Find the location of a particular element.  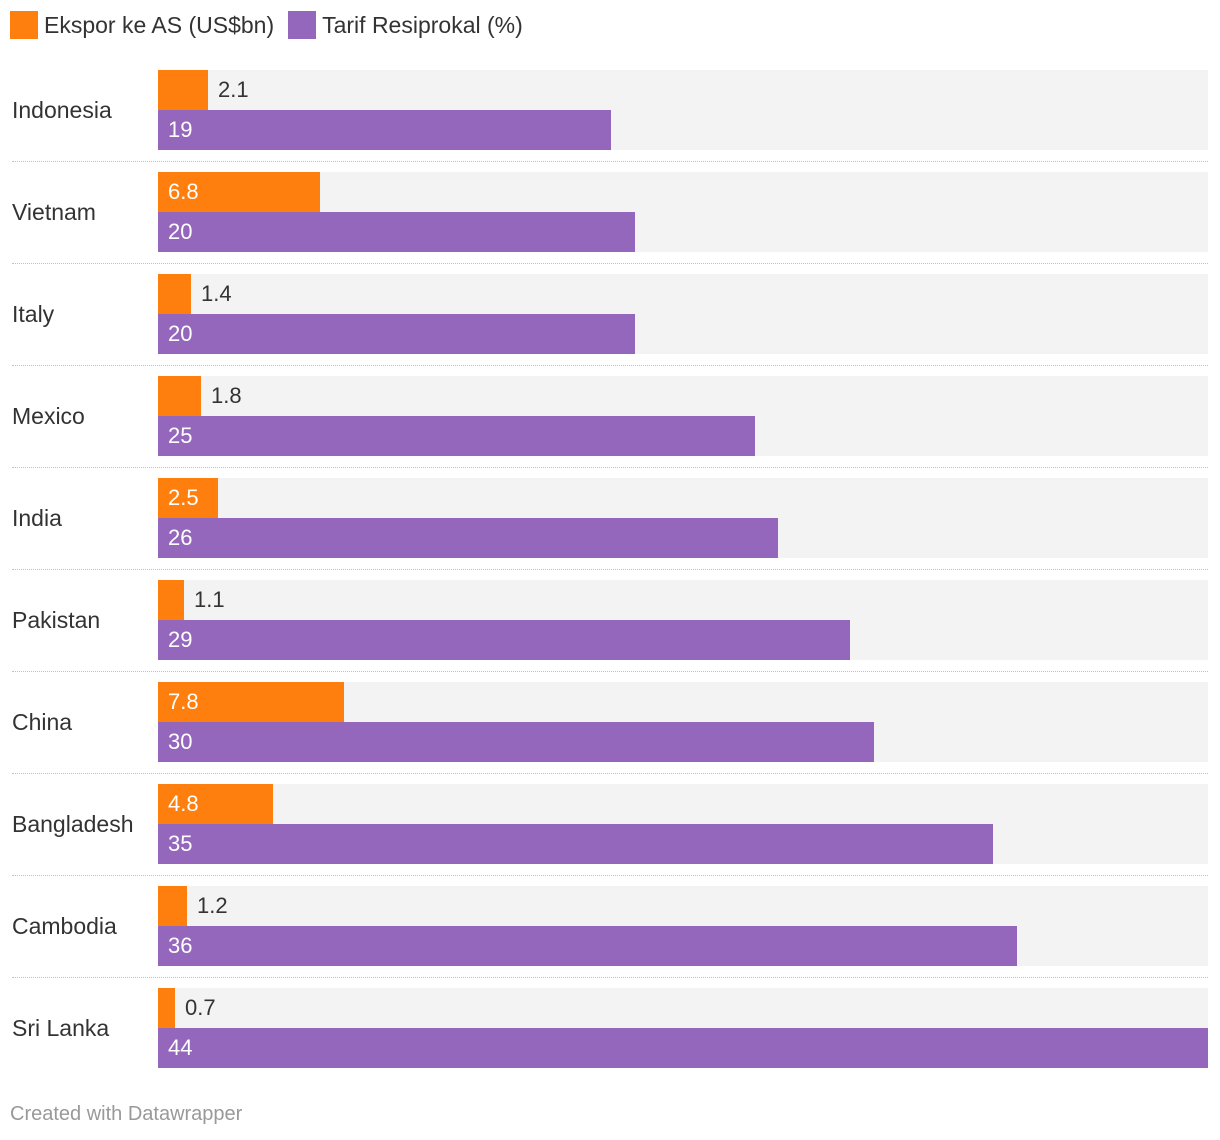

category-label: Vietnam is located at coordinates (54, 212).